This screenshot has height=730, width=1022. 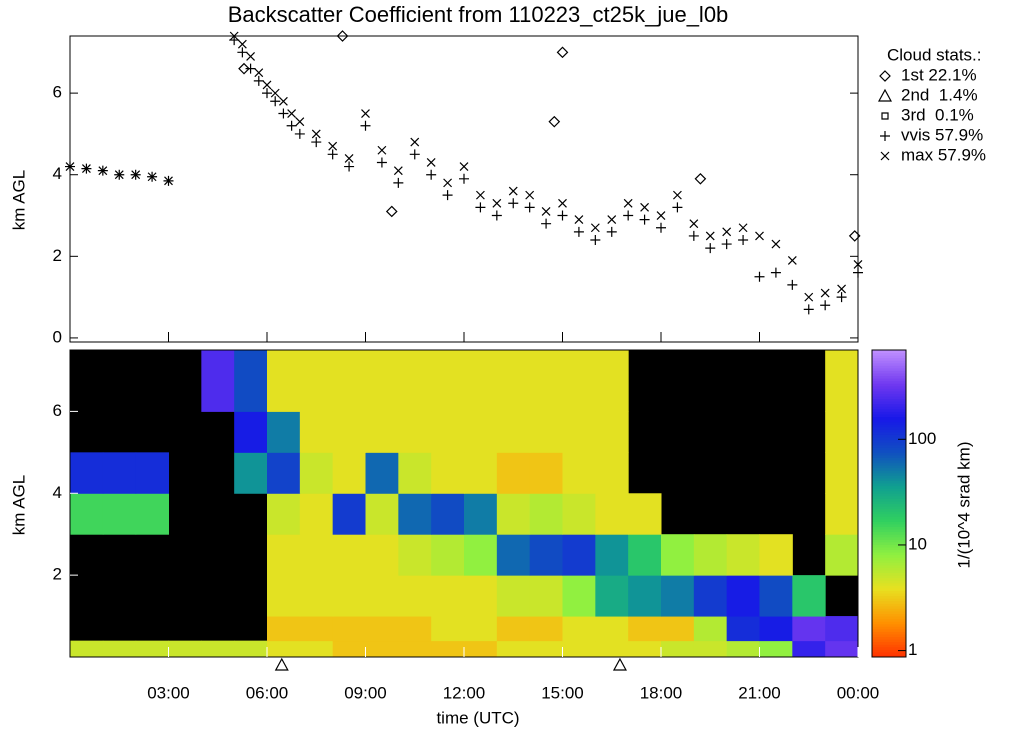 I want to click on legend-label: vvis 57.9%, so click(x=942, y=134).